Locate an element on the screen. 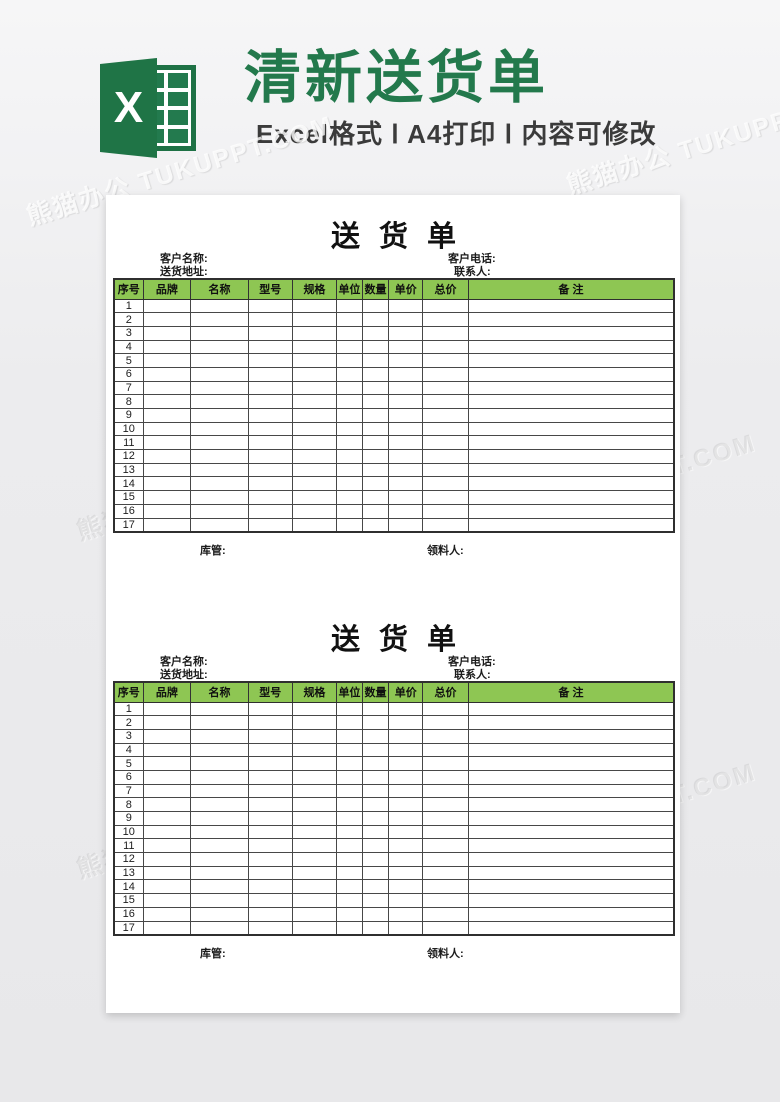 The height and width of the screenshot is (1102, 780). row-number-cell: 6 is located at coordinates (128, 777).